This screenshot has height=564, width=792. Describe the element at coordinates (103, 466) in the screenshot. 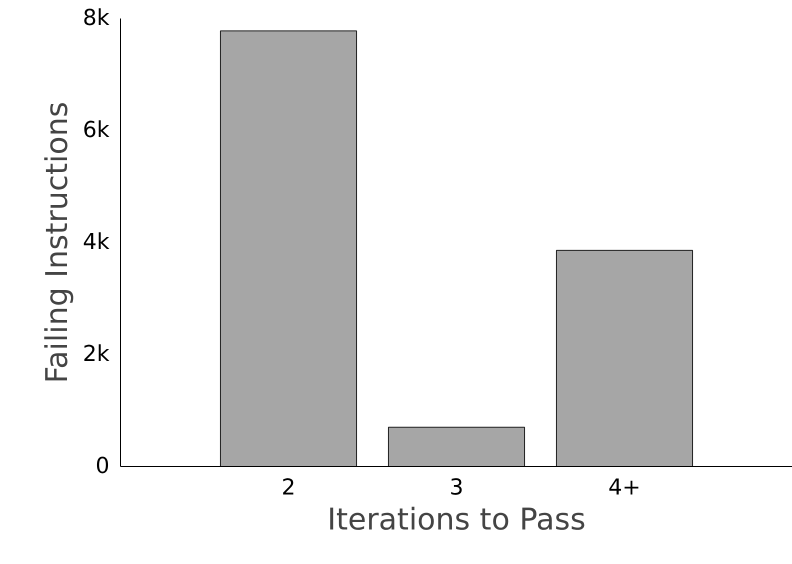

I see `y-tick-label: 0` at that location.